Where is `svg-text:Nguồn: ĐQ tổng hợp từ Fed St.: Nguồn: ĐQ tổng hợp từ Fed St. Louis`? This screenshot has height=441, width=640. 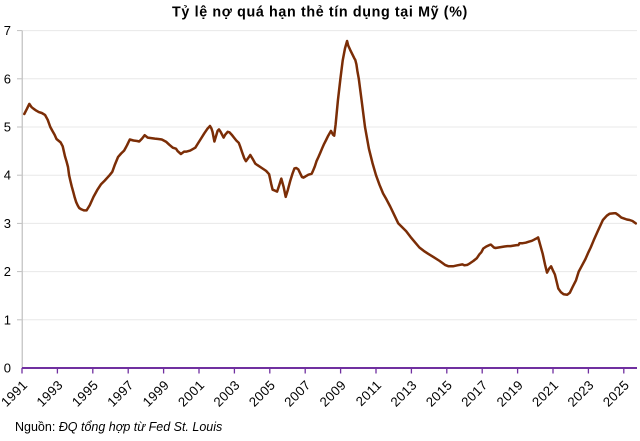
svg-text:Nguồn: ĐQ tổng hợp từ Fed St.: Nguồn: ĐQ tổng hợp từ Fed St. Louis is located at coordinates (118, 427).